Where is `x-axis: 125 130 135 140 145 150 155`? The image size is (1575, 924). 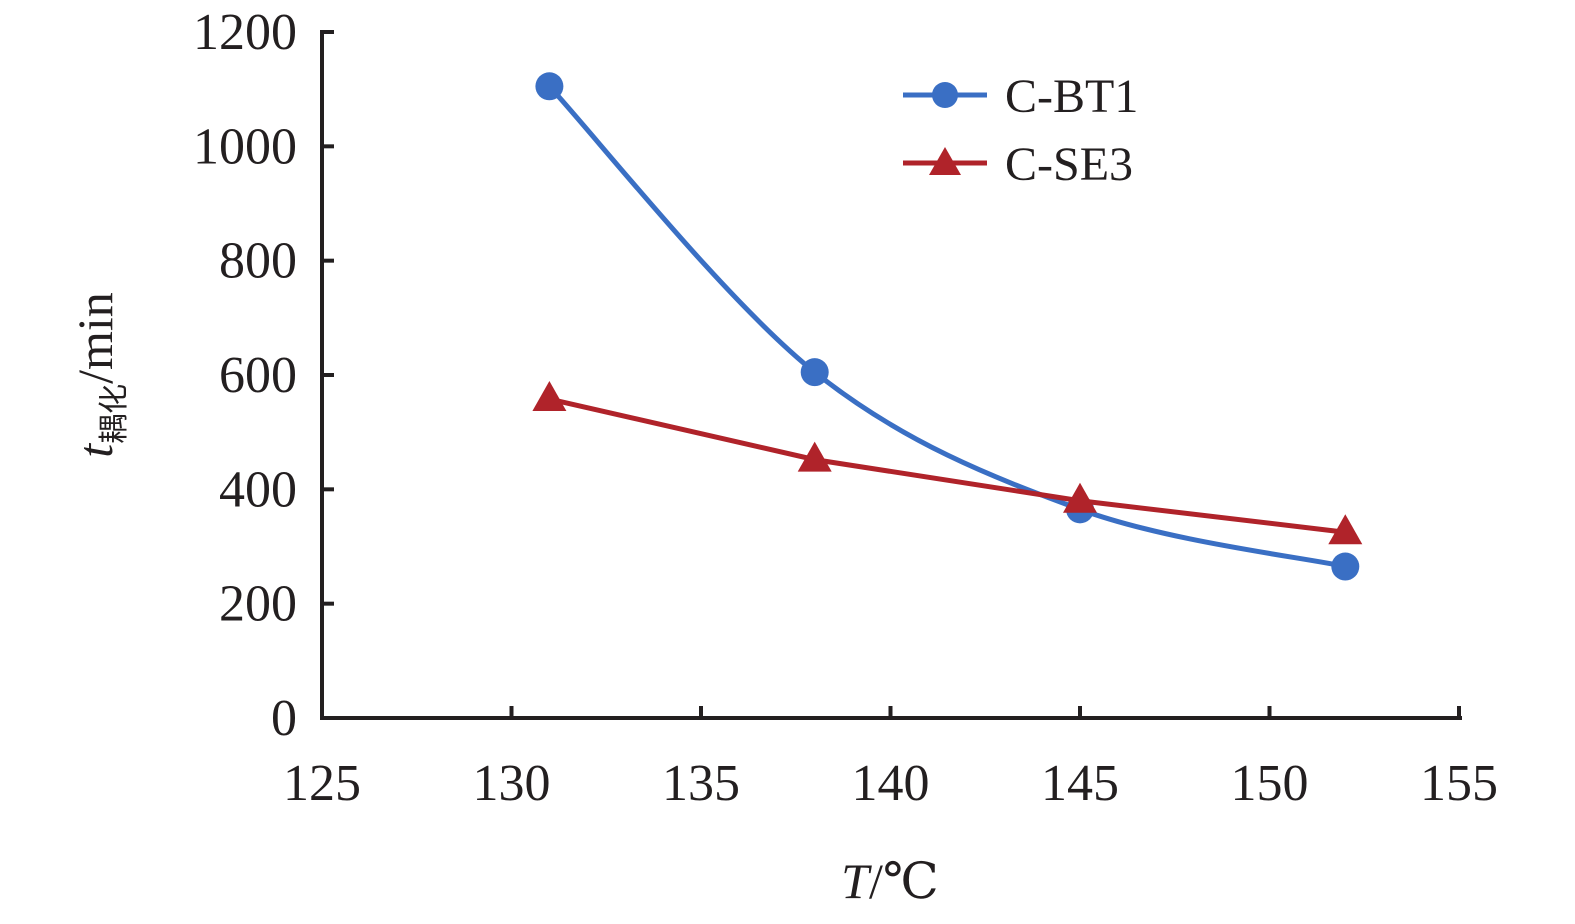 x-axis: 125 130 135 140 145 150 155 is located at coordinates (890, 759).